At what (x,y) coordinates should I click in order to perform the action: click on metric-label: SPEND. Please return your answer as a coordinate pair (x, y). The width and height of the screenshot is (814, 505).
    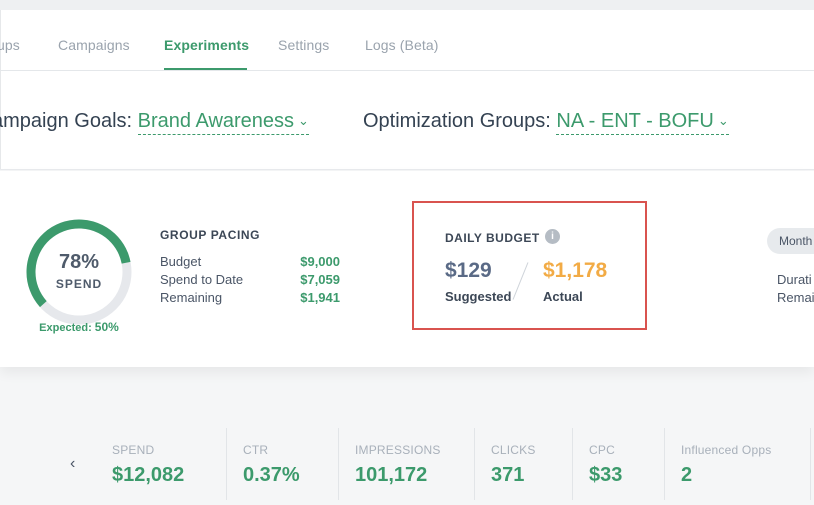
    Looking at the image, I should click on (133, 450).